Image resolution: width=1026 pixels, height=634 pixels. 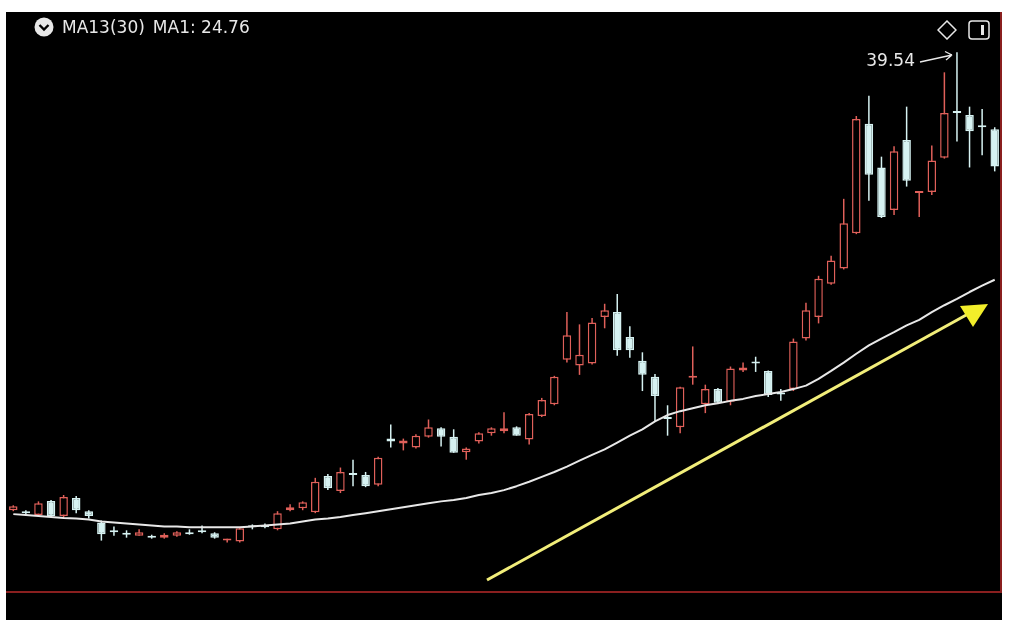 What do you see at coordinates (890, 60) in the screenshot?
I see `annotation: 39.54` at bounding box center [890, 60].